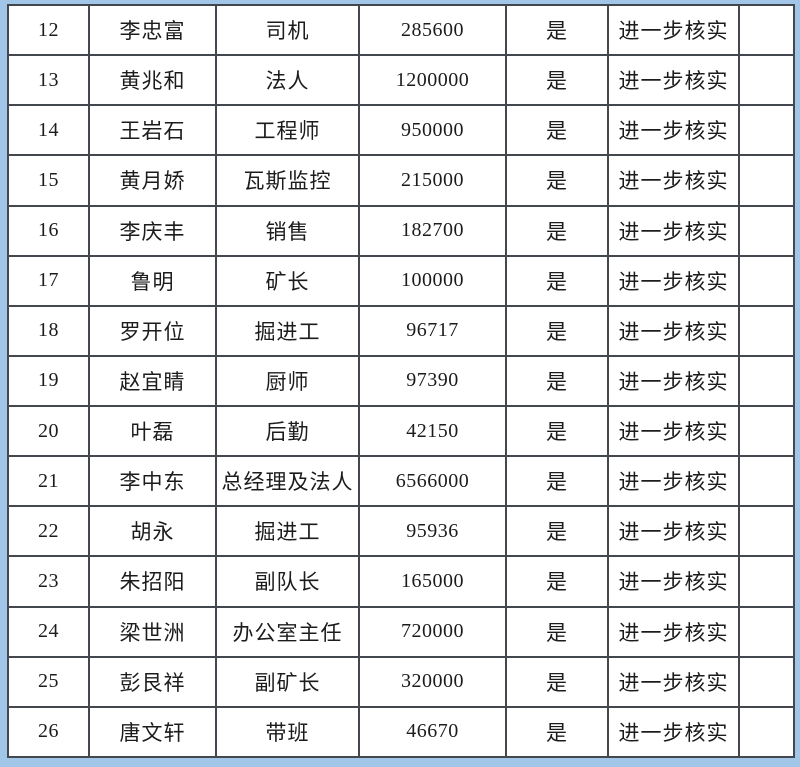 This screenshot has width=800, height=767. Describe the element at coordinates (432, 431) in the screenshot. I see `amount-cell: 42150` at that location.